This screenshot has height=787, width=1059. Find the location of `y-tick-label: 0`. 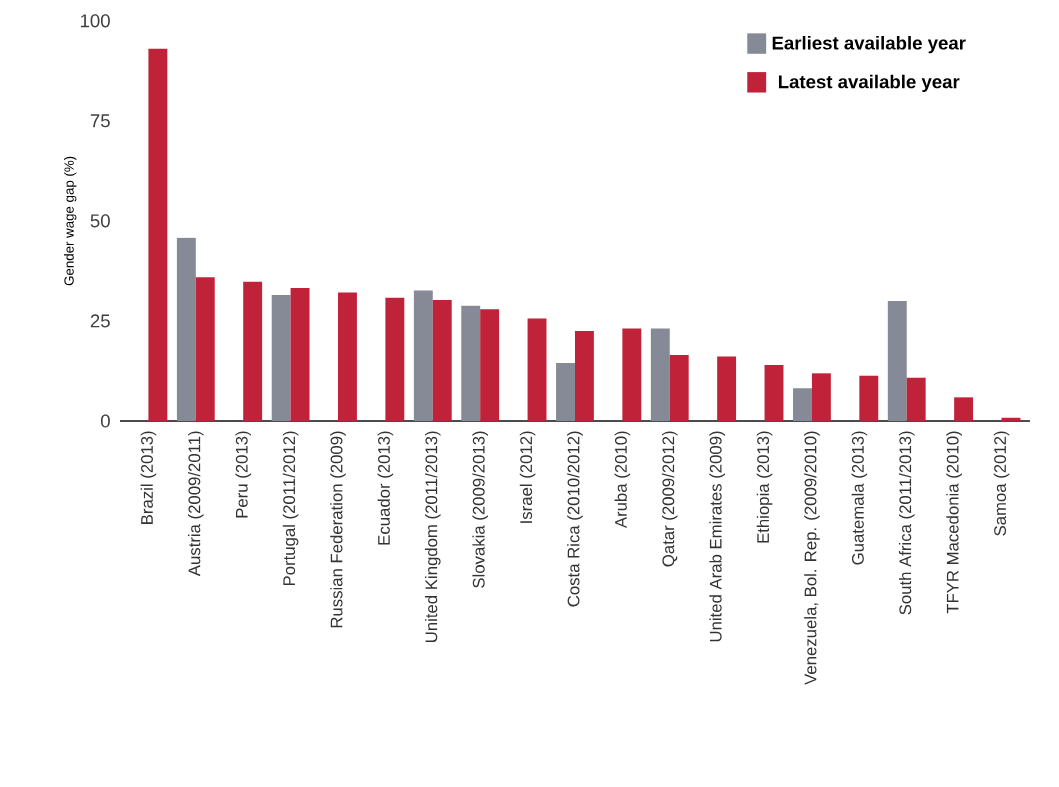

y-tick-label: 0 is located at coordinates (105, 421).